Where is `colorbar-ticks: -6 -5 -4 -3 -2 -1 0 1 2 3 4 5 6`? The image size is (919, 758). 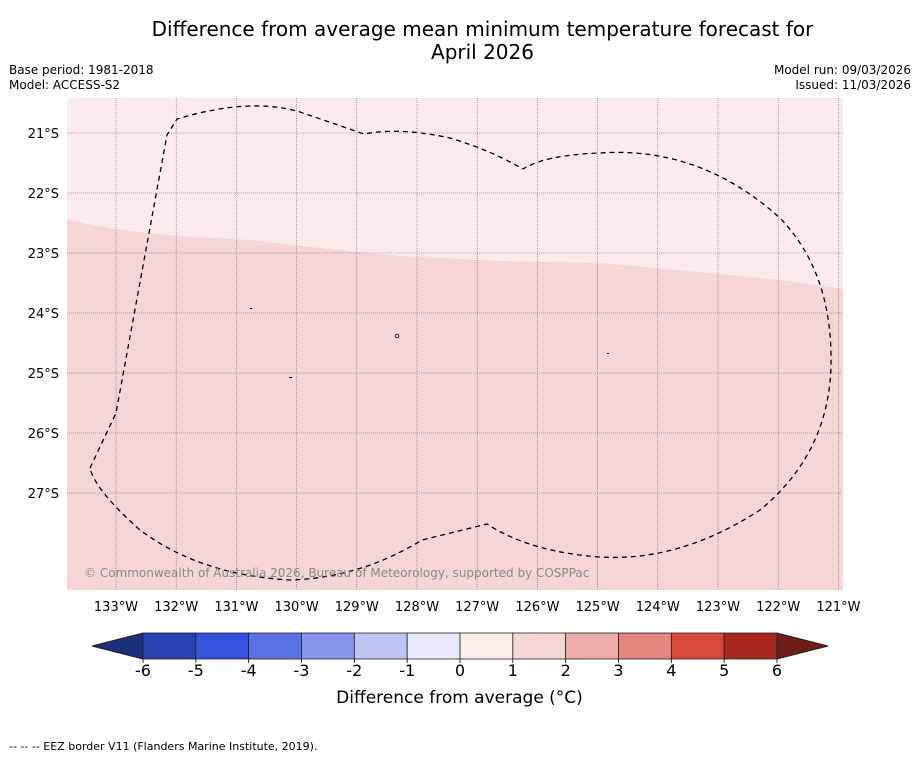
colorbar-ticks: -6 -5 -4 -3 -2 -1 0 1 2 3 4 5 6 is located at coordinates (458, 669).